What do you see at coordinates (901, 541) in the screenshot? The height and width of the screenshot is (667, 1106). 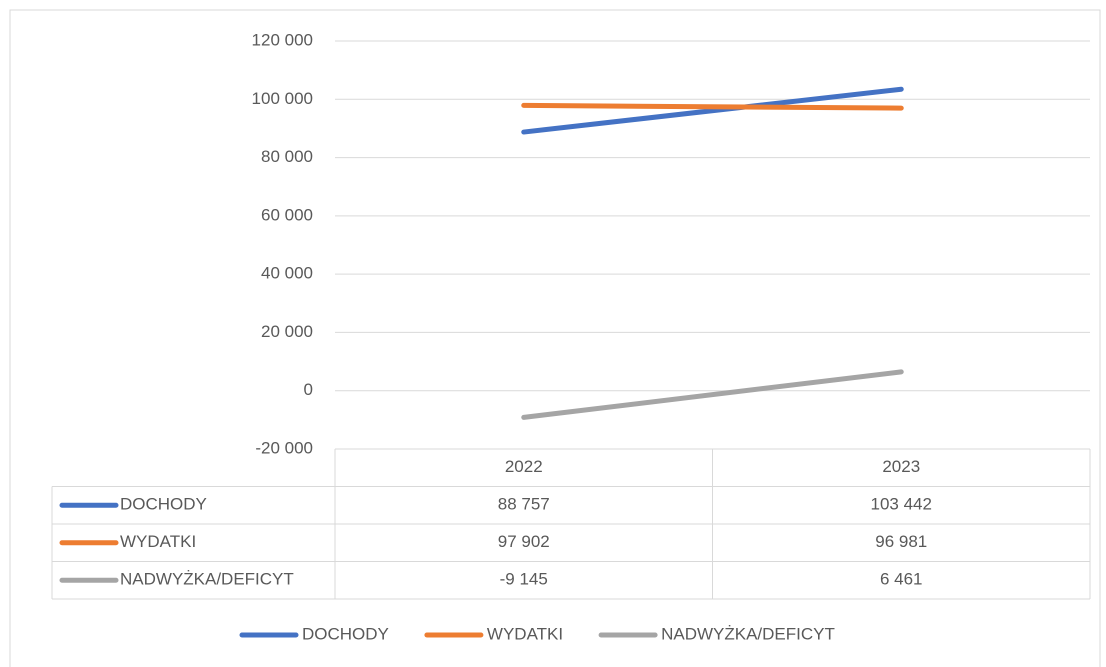 I see `table-value: 96 981` at bounding box center [901, 541].